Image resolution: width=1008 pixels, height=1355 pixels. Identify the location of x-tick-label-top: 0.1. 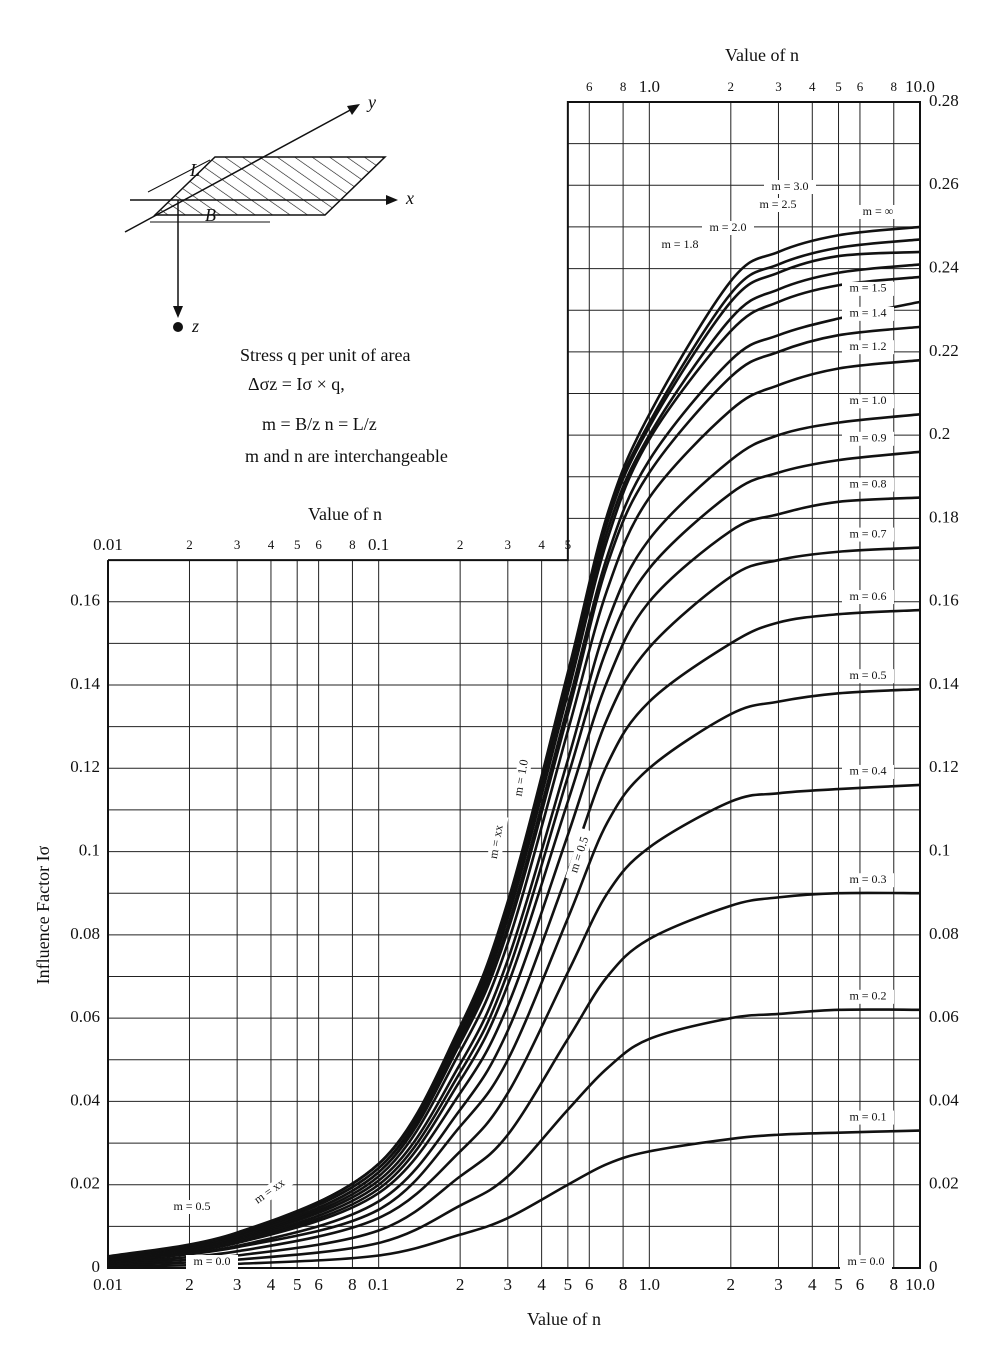
(378, 544).